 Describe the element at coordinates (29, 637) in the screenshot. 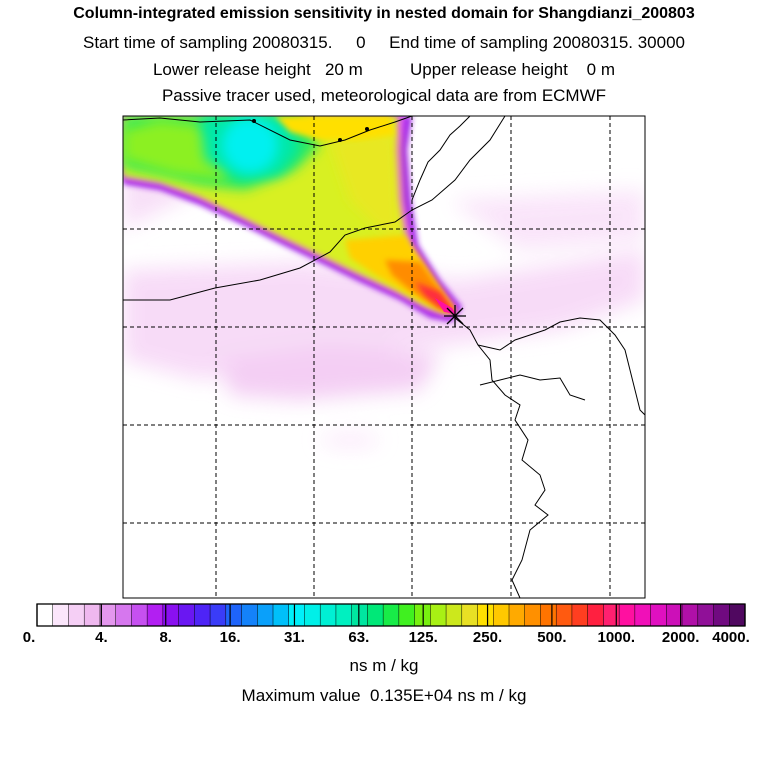

I see `colorbar-tick-label: 0.` at that location.